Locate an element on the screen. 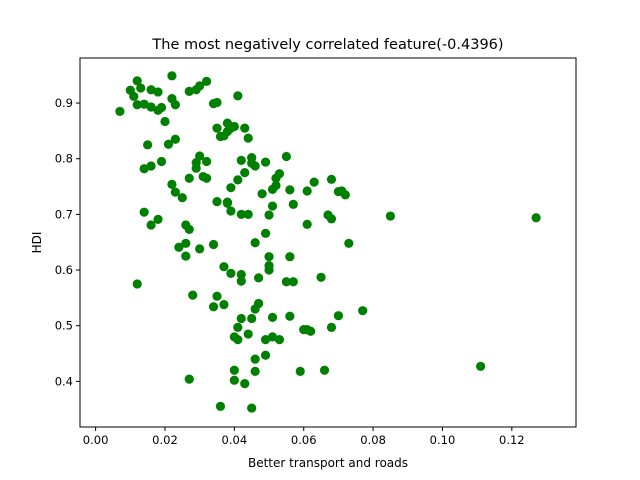 This screenshot has width=640, height=480. x-tick-label: 0.04 is located at coordinates (235, 440).